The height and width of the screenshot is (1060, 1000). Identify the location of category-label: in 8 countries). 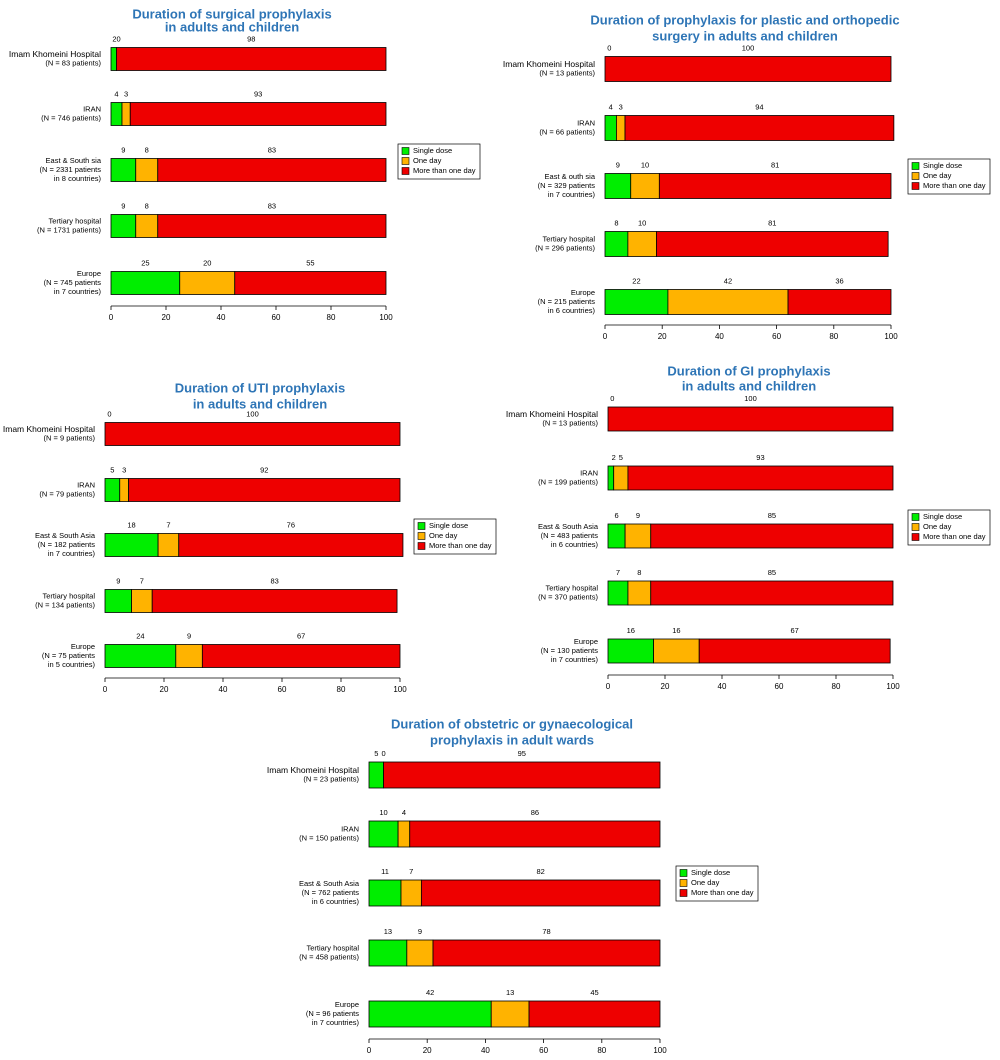
(78, 178).